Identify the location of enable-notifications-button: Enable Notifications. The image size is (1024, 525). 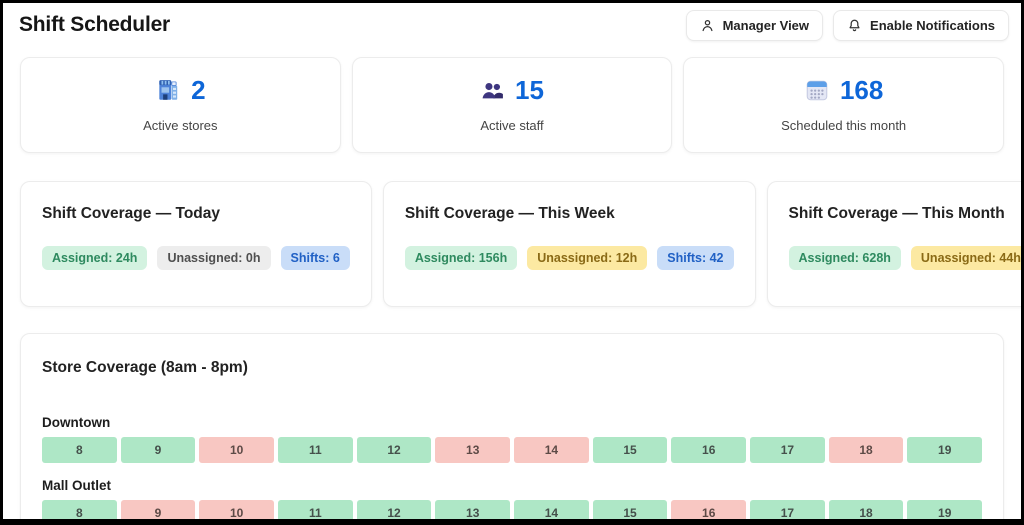
(921, 25).